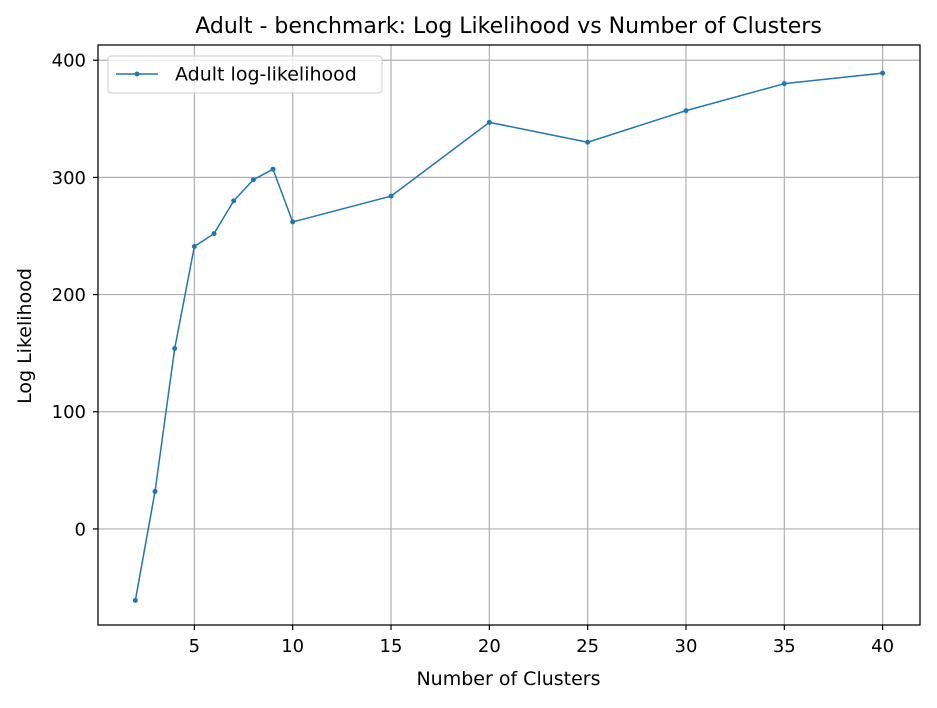  I want to click on y-tick-label: 0, so click(80, 529).